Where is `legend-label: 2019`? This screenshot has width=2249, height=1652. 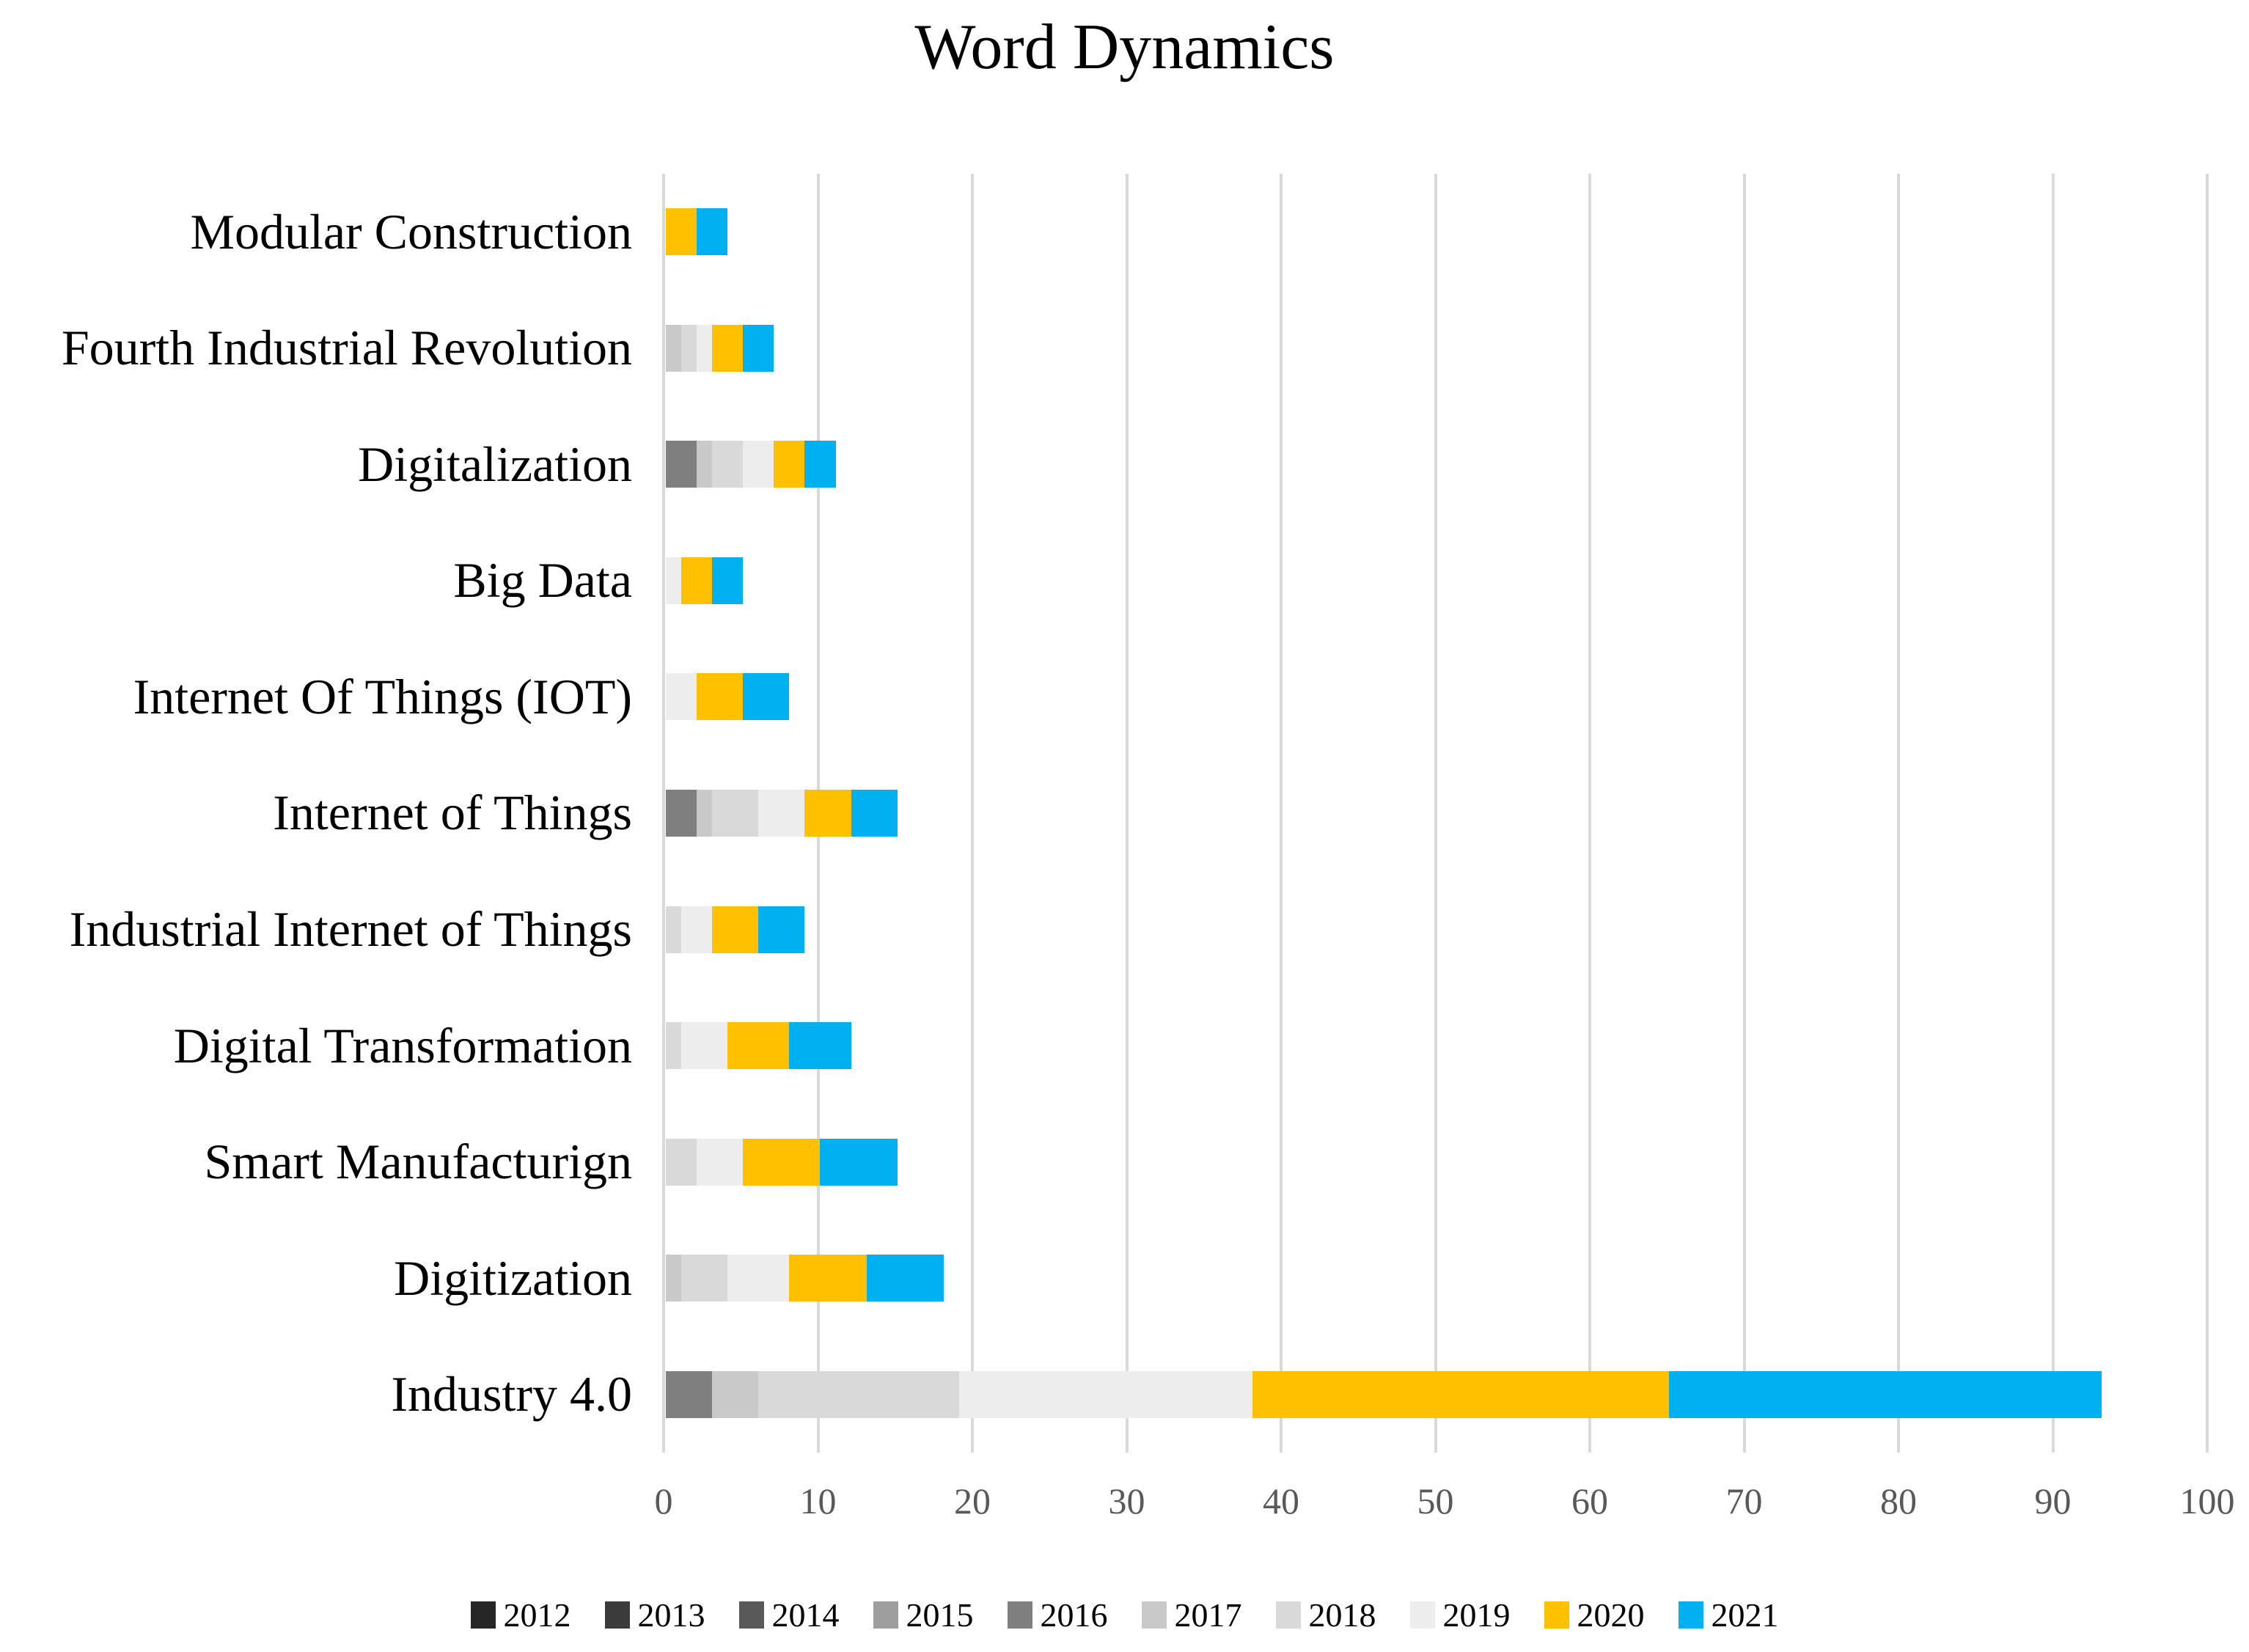
legend-label: 2019 is located at coordinates (1476, 1615).